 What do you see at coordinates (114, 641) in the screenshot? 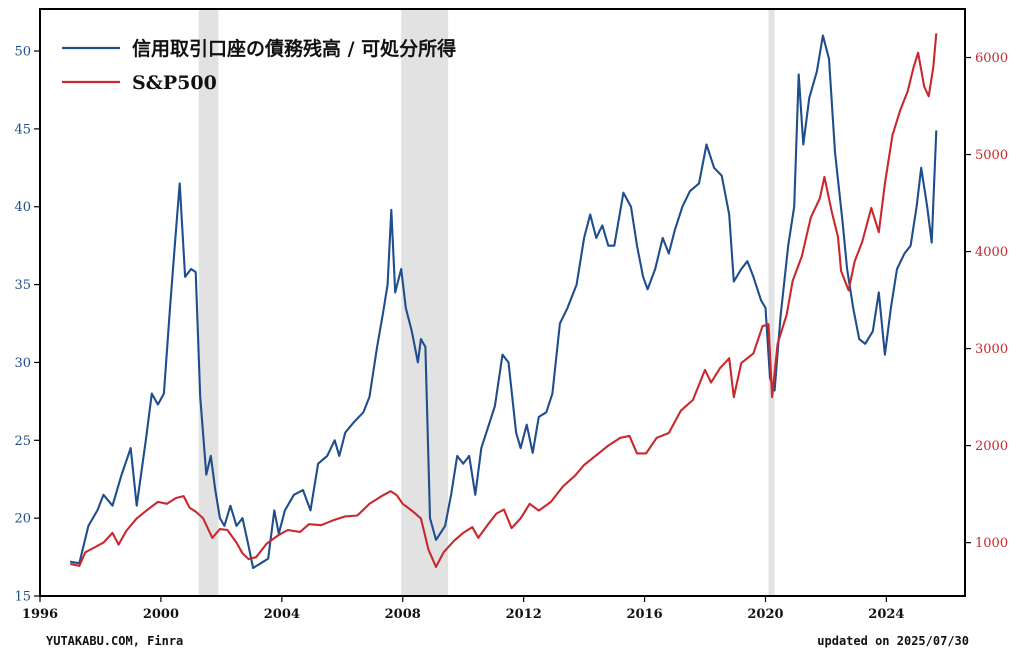
I see `source-credit: YUTAKABU.COM, Finra` at bounding box center [114, 641].